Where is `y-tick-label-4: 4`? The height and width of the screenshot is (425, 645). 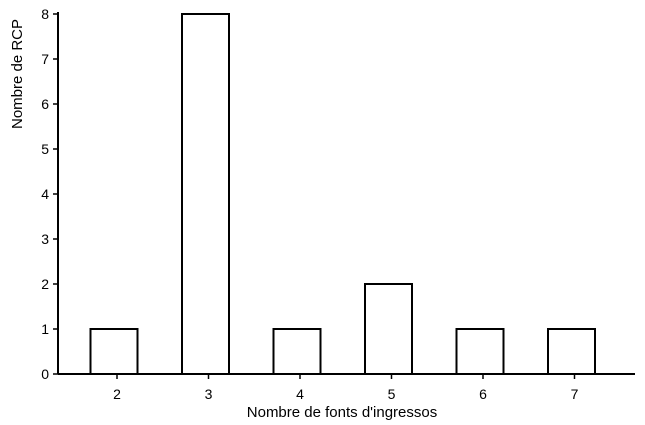
y-tick-label-4: 4 is located at coordinates (45, 194).